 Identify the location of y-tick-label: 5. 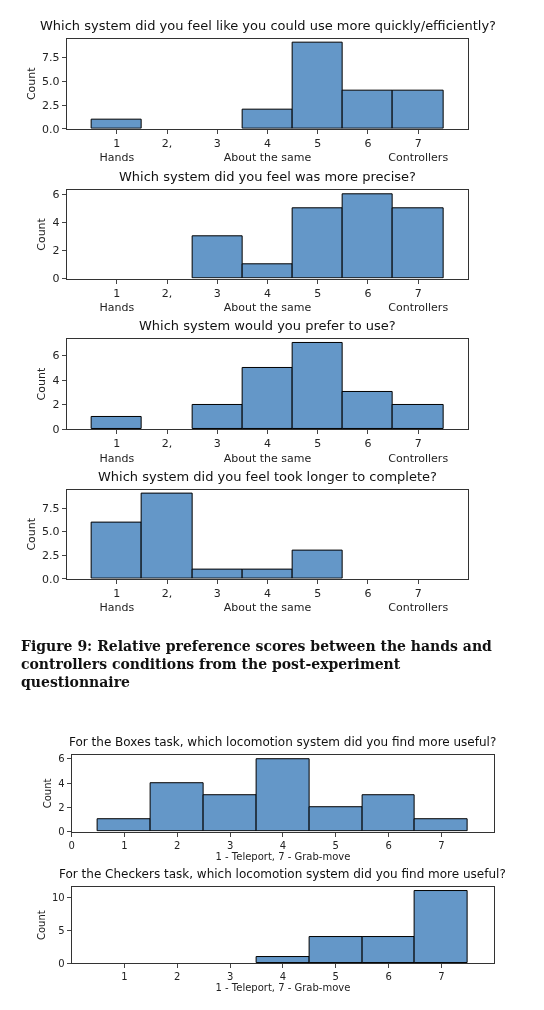
(61, 930).